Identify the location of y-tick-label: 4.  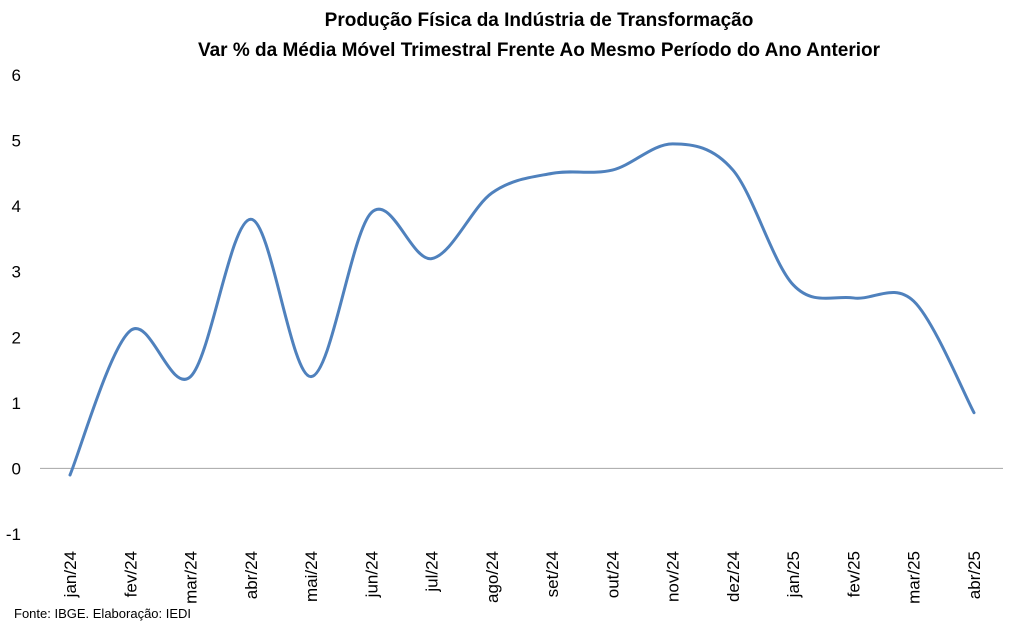
(16, 206).